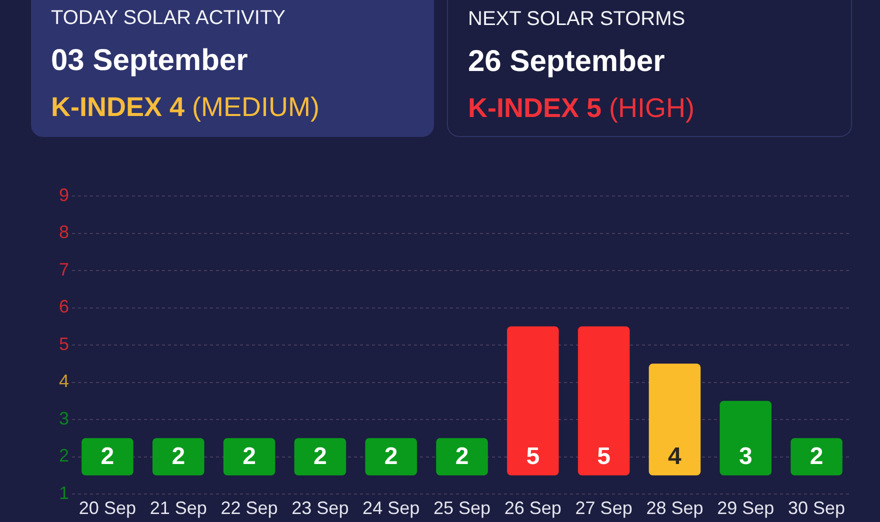 Image resolution: width=880 pixels, height=522 pixels. What do you see at coordinates (391, 508) in the screenshot?
I see `x-tick-label: 24 Sep` at bounding box center [391, 508].